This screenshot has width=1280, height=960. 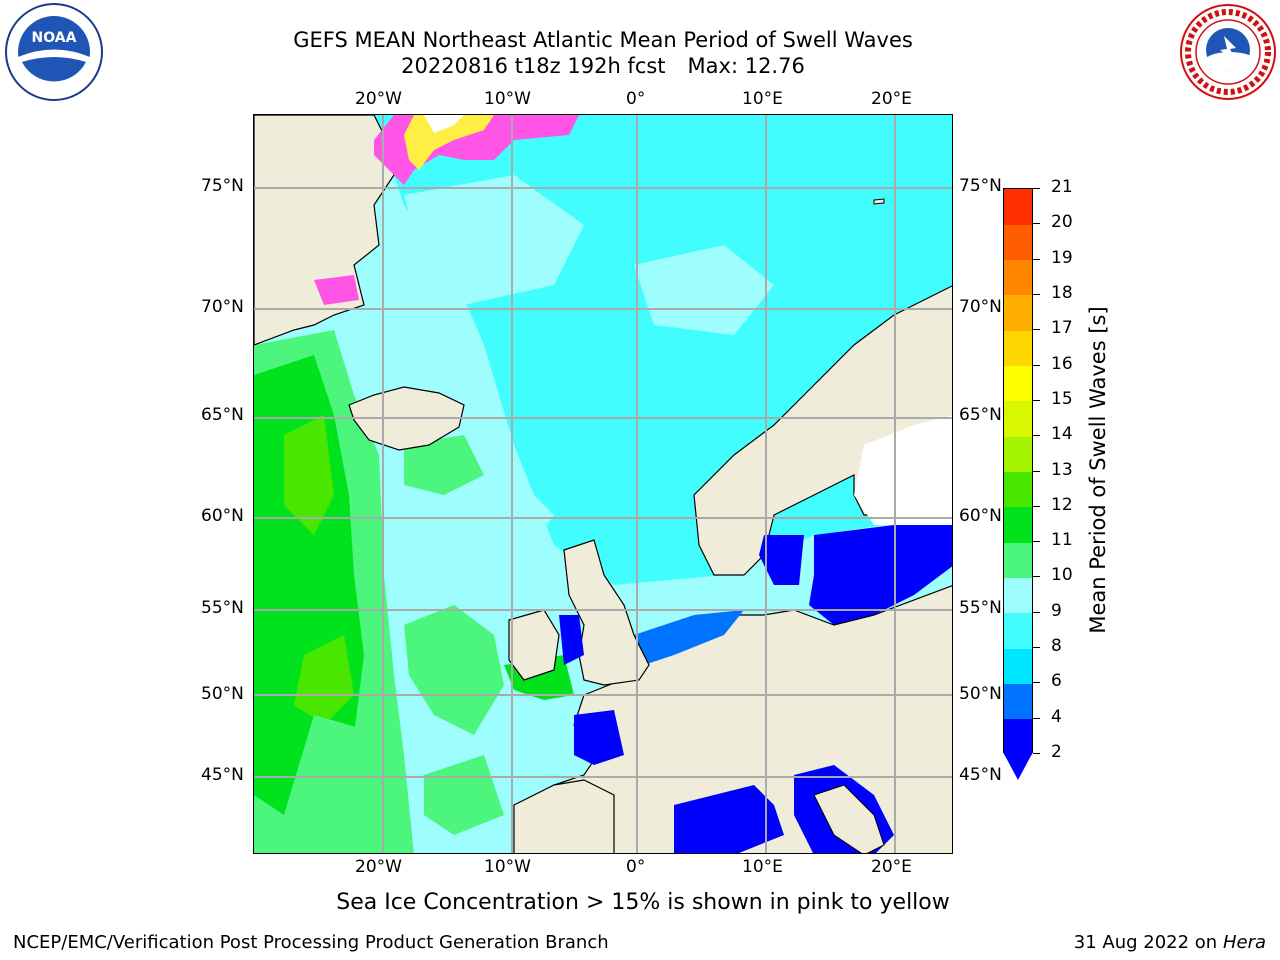 I want to click on colorbar-tick-label: 14, so click(x=1062, y=434).